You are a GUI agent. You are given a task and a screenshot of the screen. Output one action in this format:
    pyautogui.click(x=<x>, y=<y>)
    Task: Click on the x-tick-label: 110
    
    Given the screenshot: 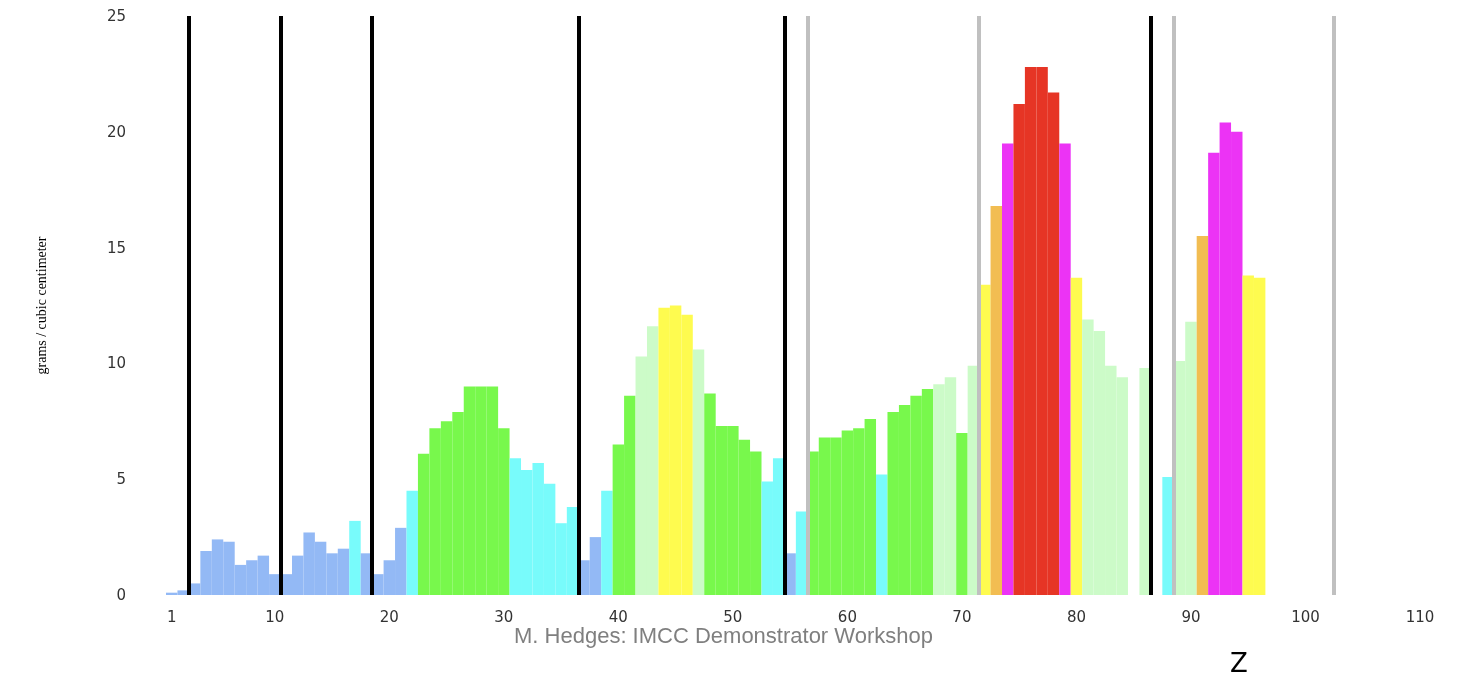 What is the action you would take?
    pyautogui.click(x=1420, y=616)
    